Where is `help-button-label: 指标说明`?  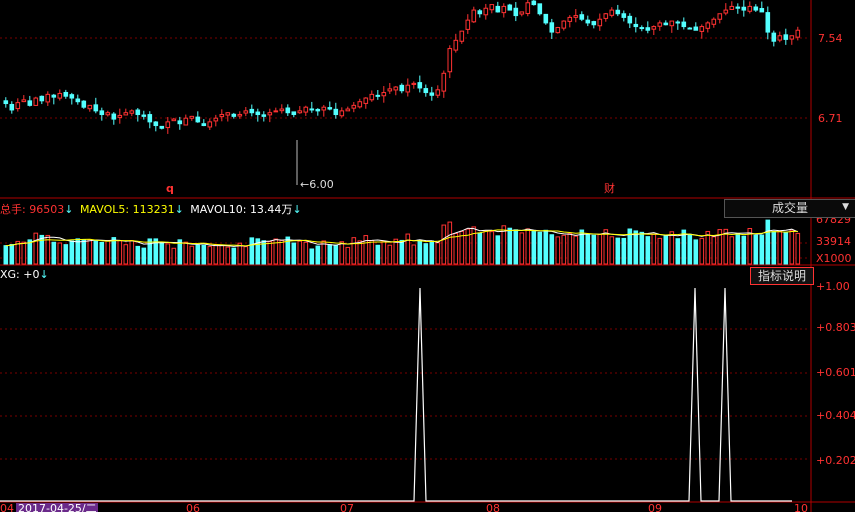
help-button-label: 指标说明 is located at coordinates (781, 276).